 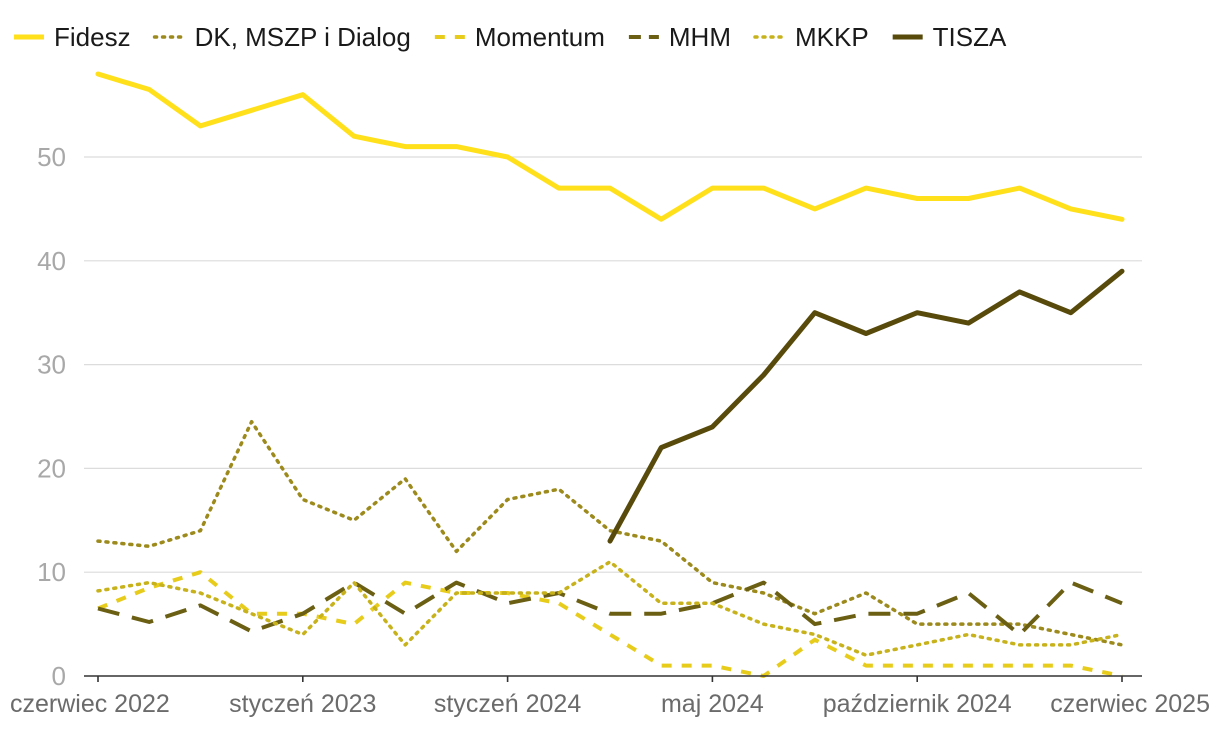 I want to click on x-tick-label: czerwiec 2025, so click(x=1130, y=704).